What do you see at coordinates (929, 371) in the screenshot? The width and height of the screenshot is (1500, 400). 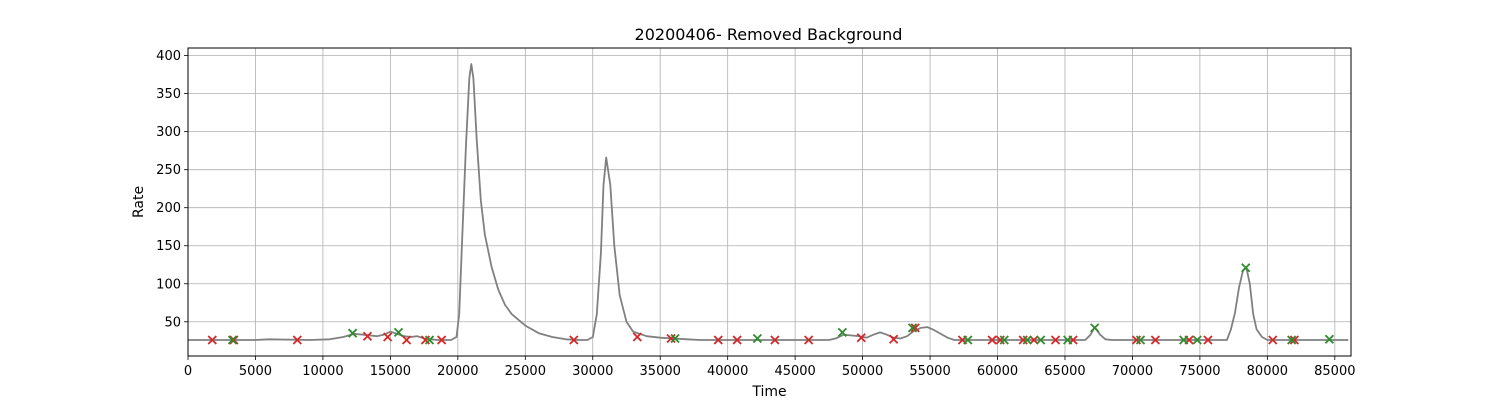 I see `x-tick-label: 55000` at bounding box center [929, 371].